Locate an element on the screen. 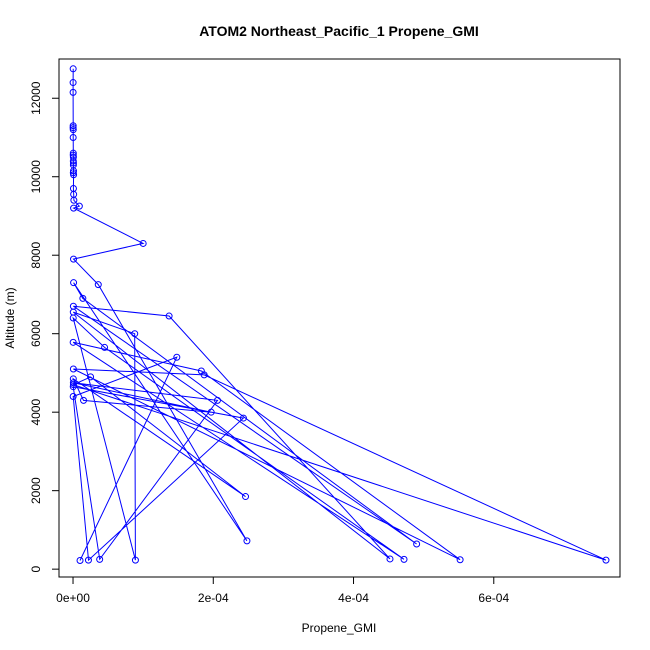 The width and height of the screenshot is (650, 650). x-tick-label: 6e-04 is located at coordinates (493, 598).